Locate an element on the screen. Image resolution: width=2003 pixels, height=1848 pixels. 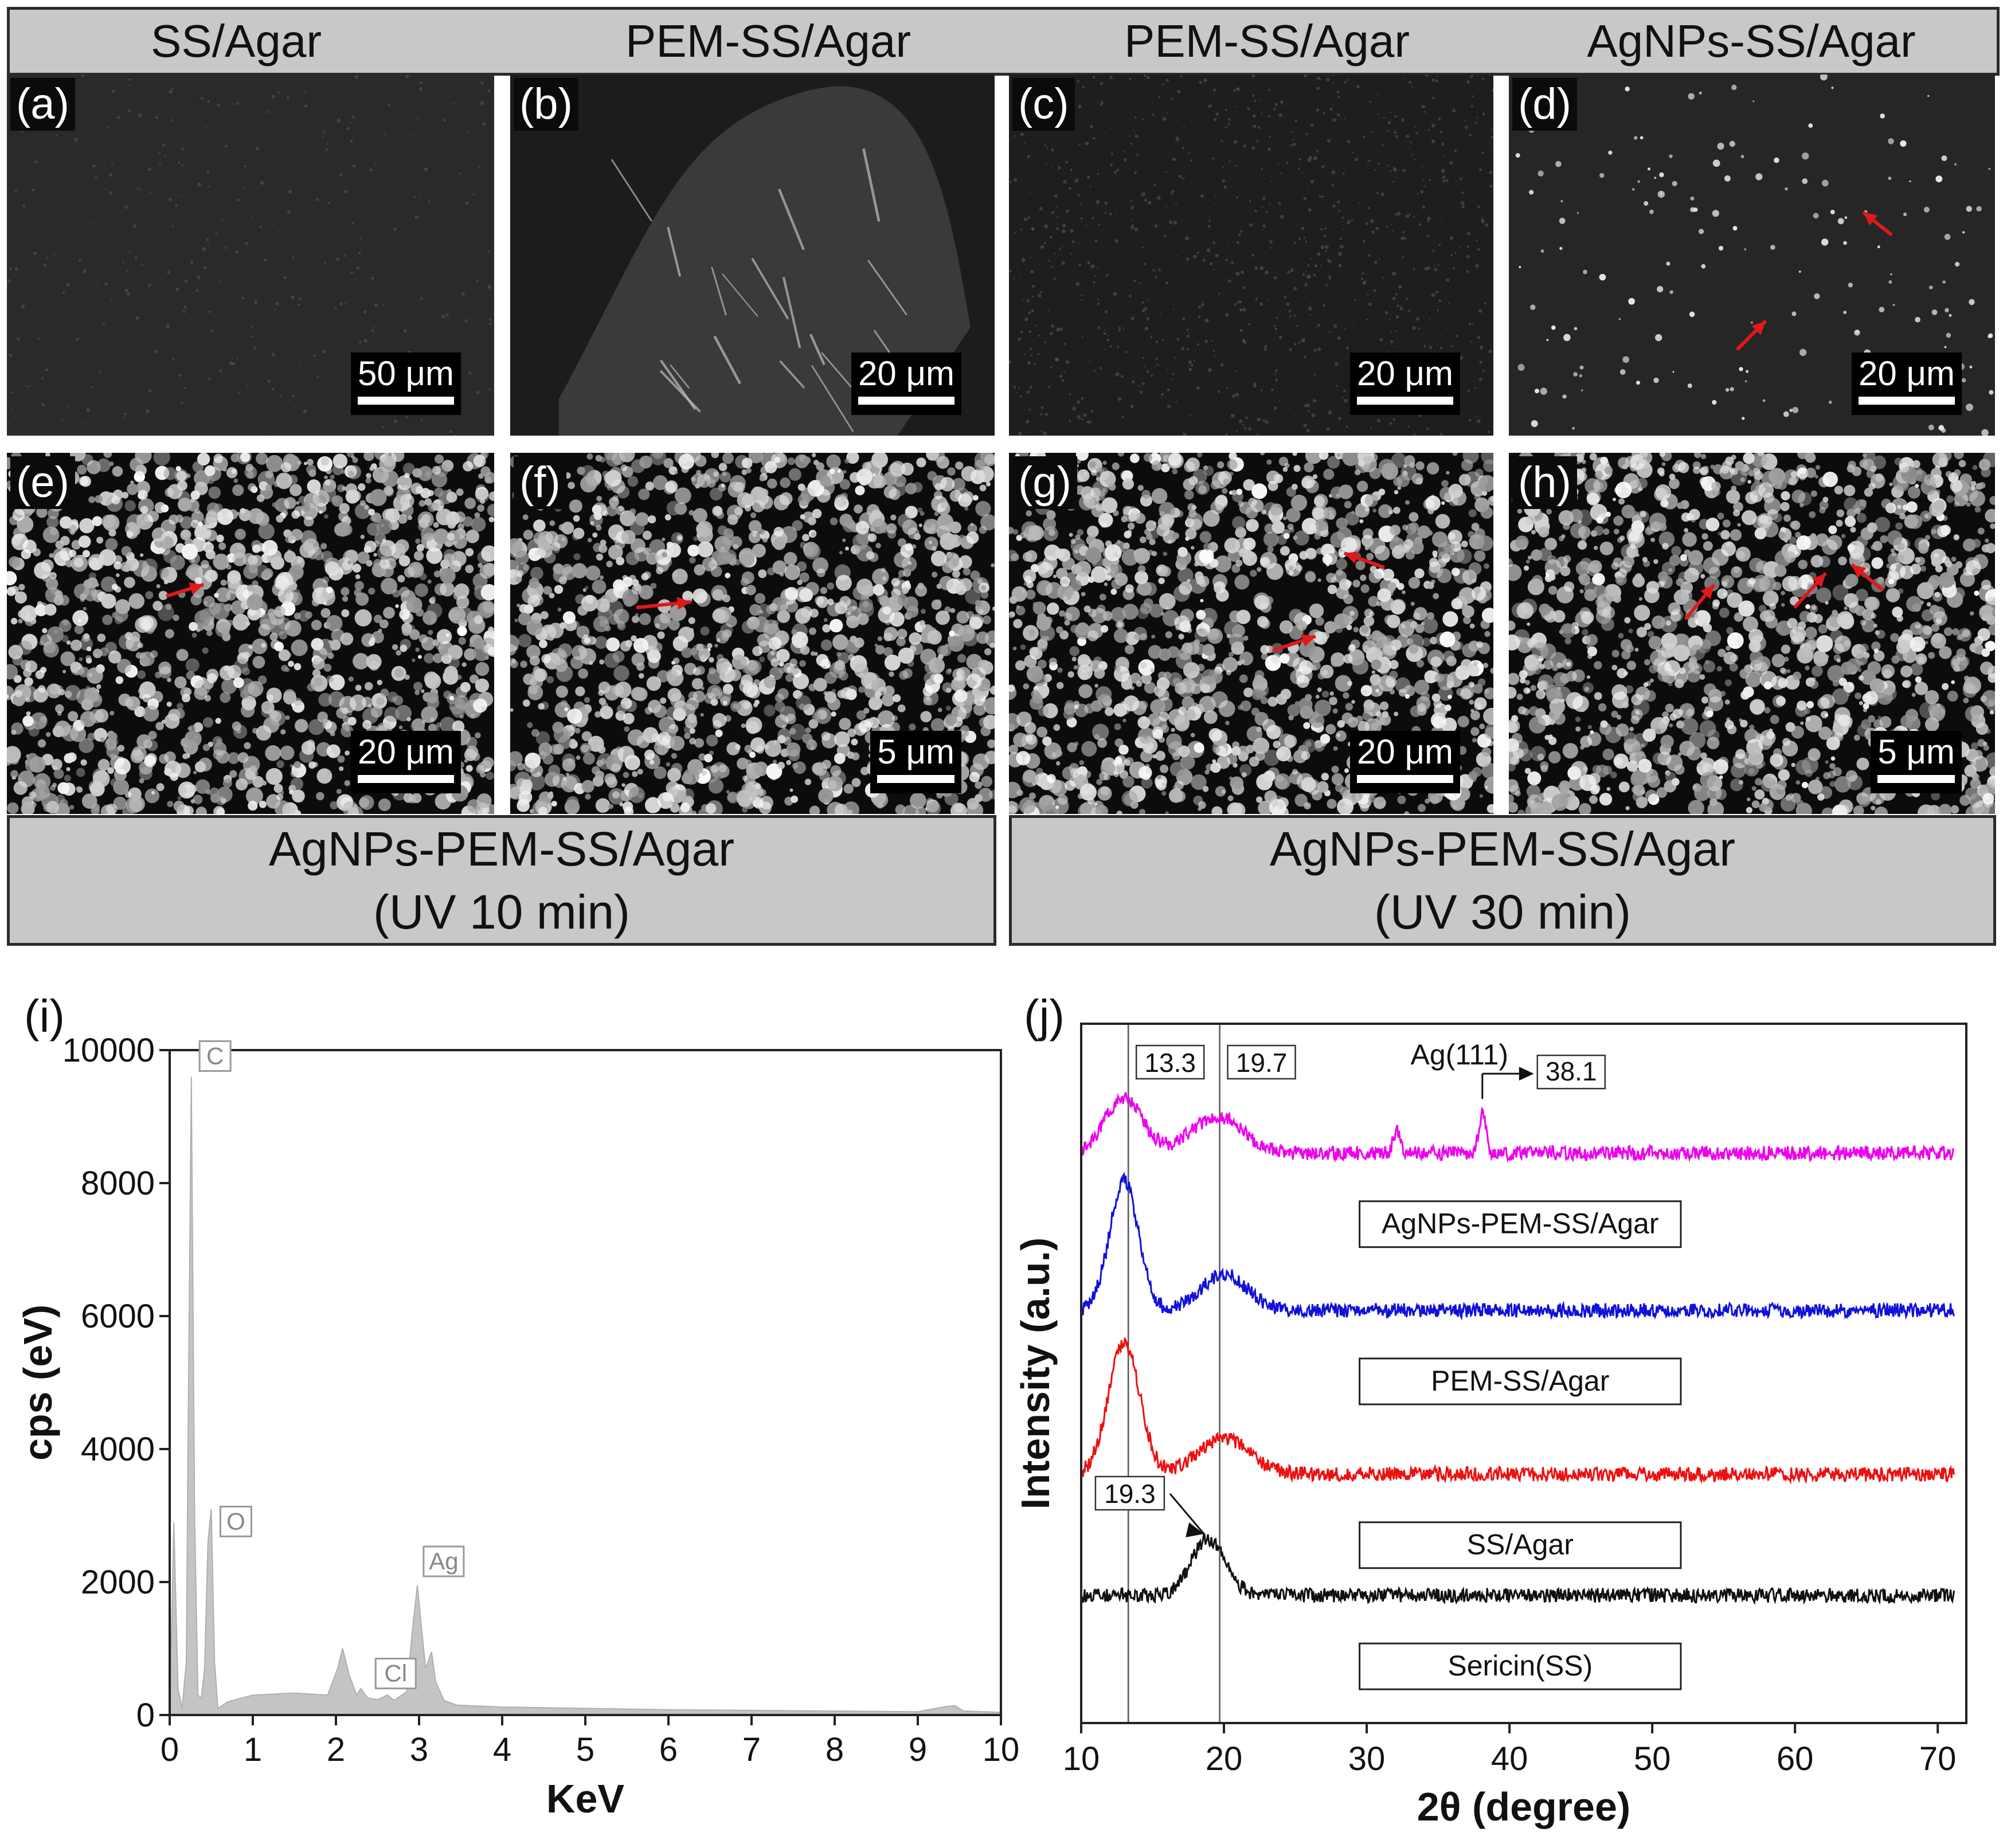
x-axis-label: KeV is located at coordinates (585, 1798).